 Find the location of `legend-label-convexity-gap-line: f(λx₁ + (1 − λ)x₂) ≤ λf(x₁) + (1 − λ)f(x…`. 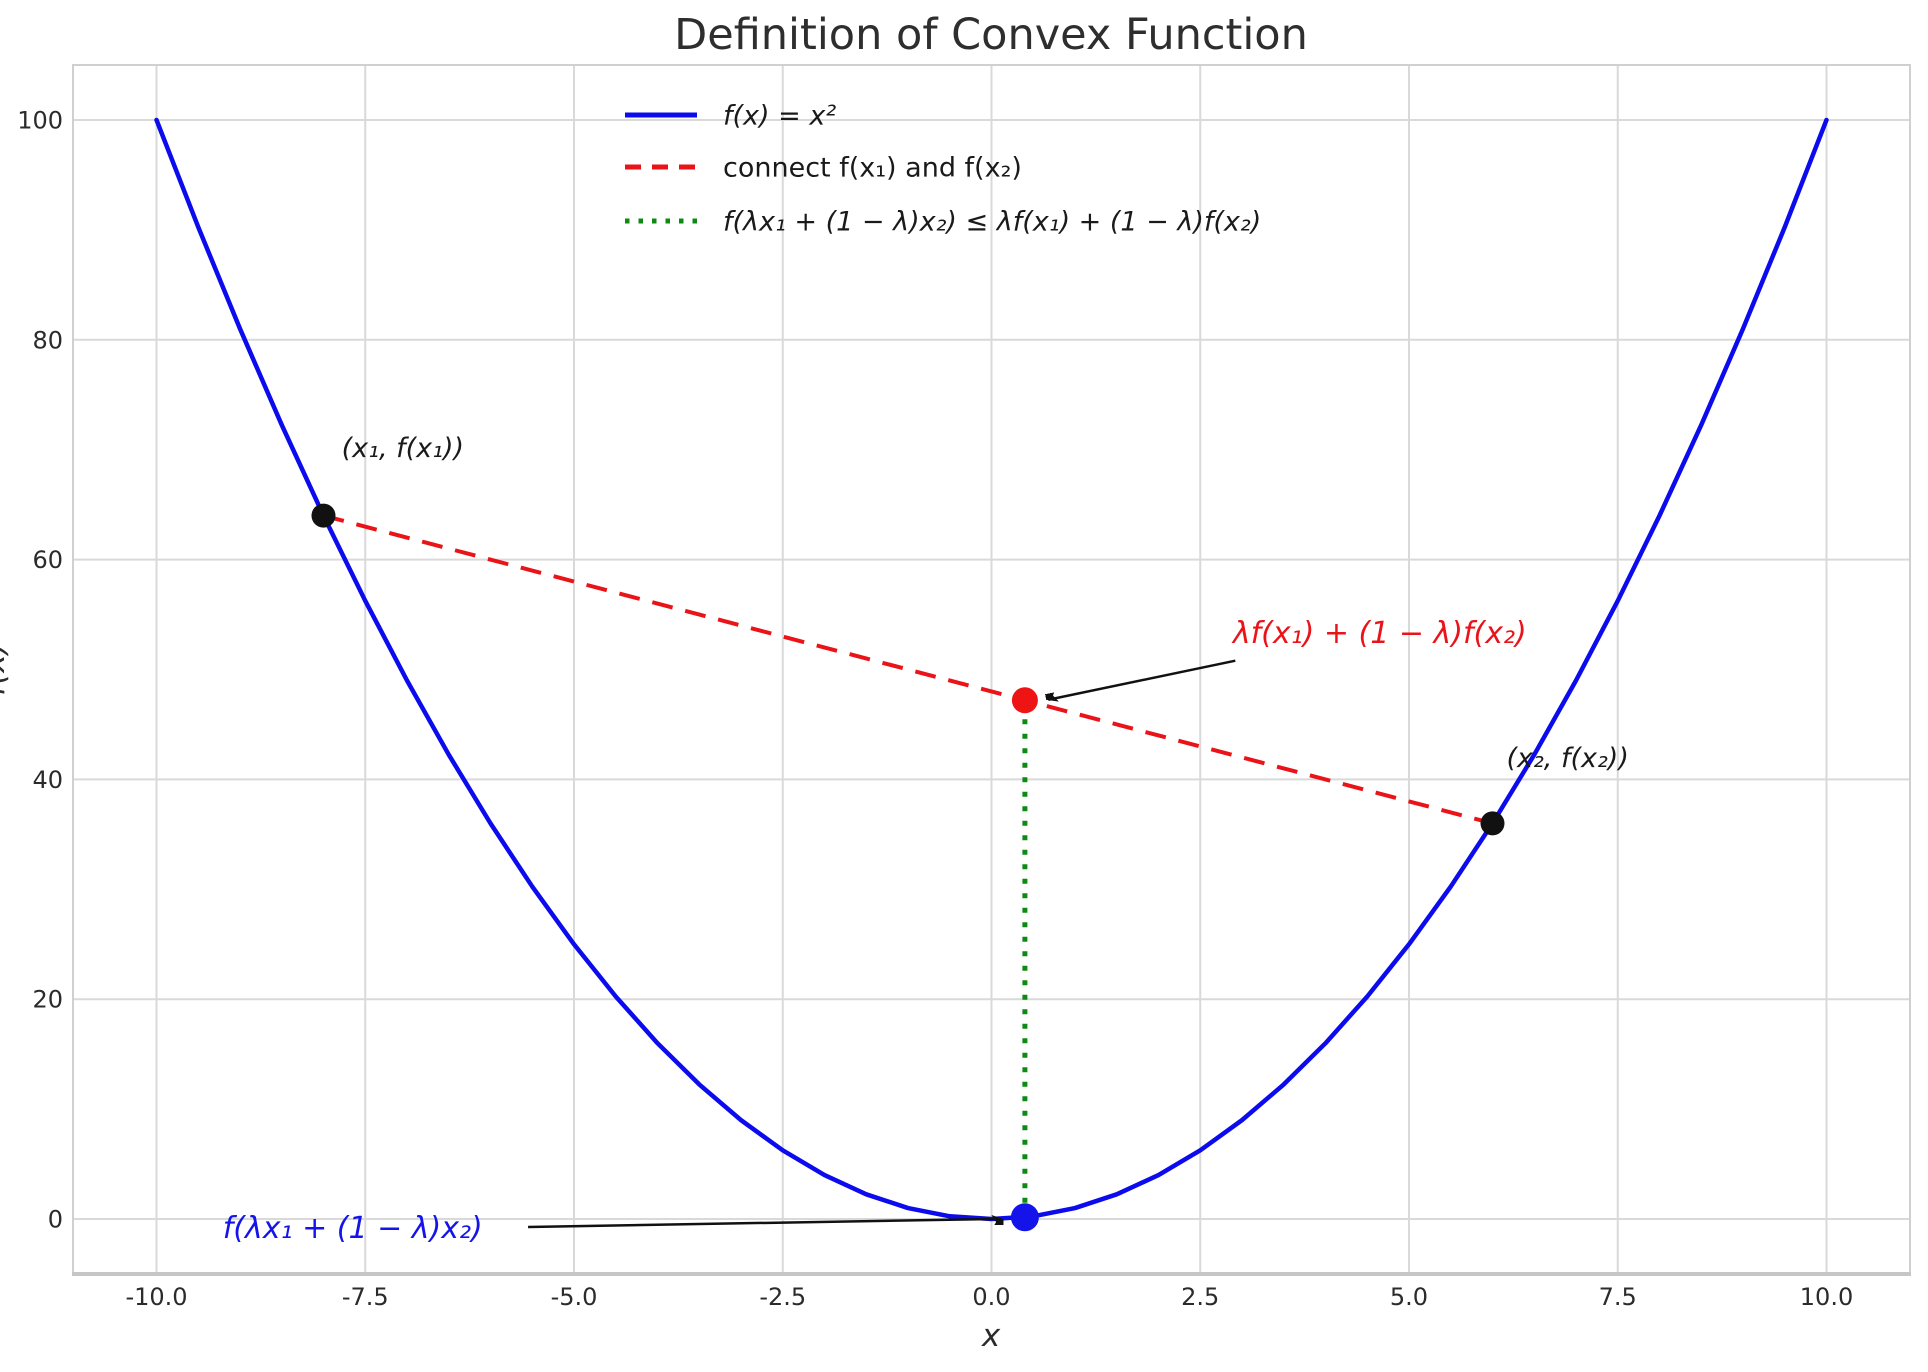

legend-label-convexity-gap-line: f(λx₁ + (1 − λ)x₂) ≤ λf(x₁) + (1 − λ)f(x… is located at coordinates (992, 222).